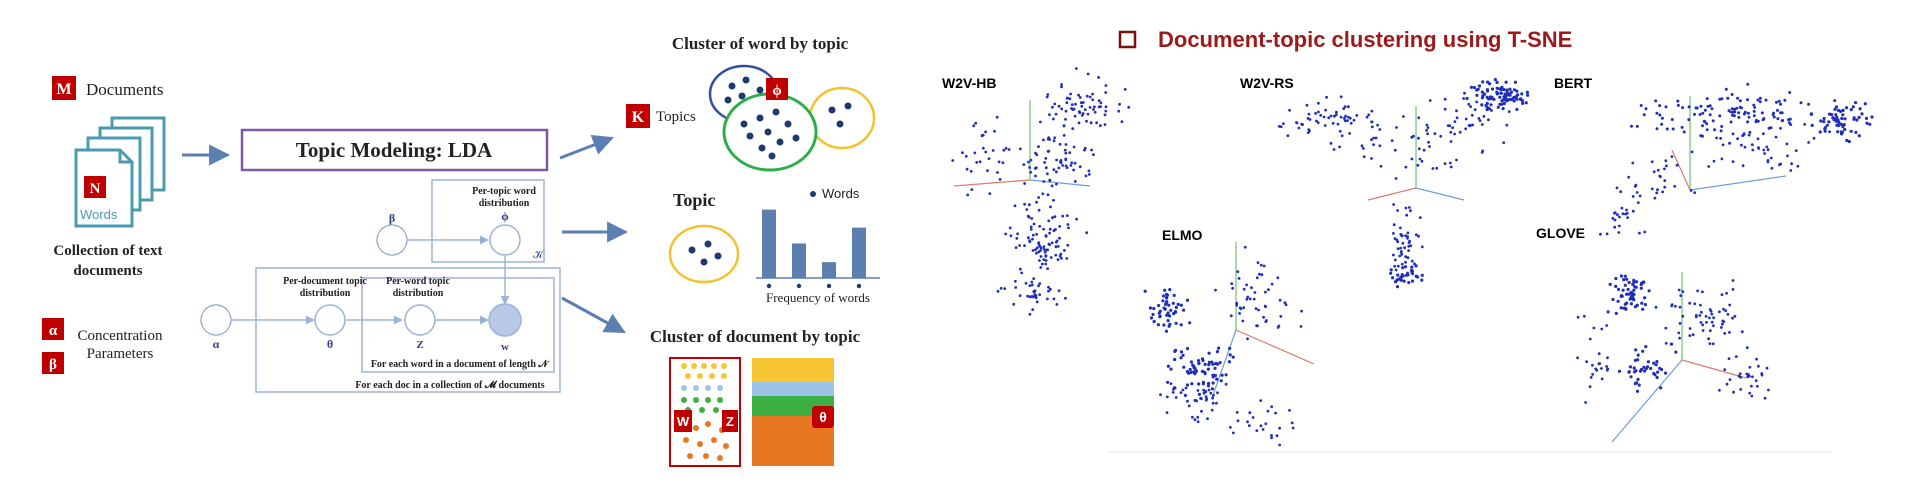 The width and height of the screenshot is (1908, 486). I want to click on arrow-to-word-clusters, so click(586, 147).